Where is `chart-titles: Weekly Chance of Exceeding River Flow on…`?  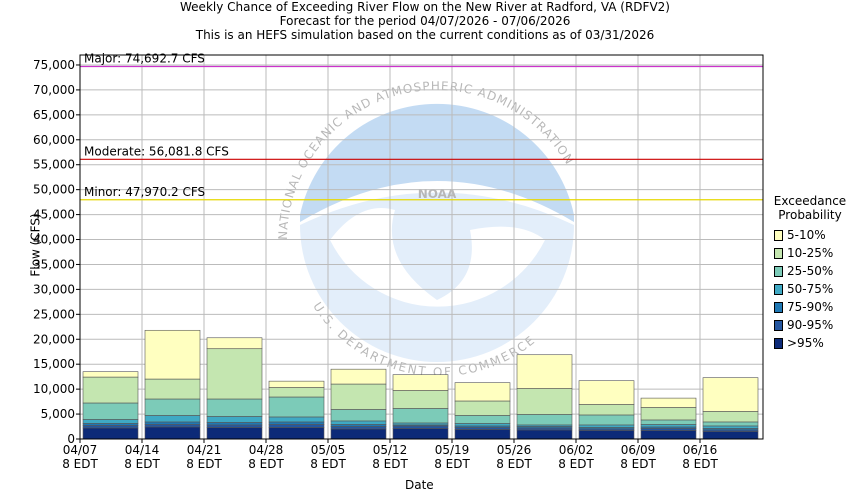 chart-titles: Weekly Chance of Exceeding River Flow on… is located at coordinates (425, 21).